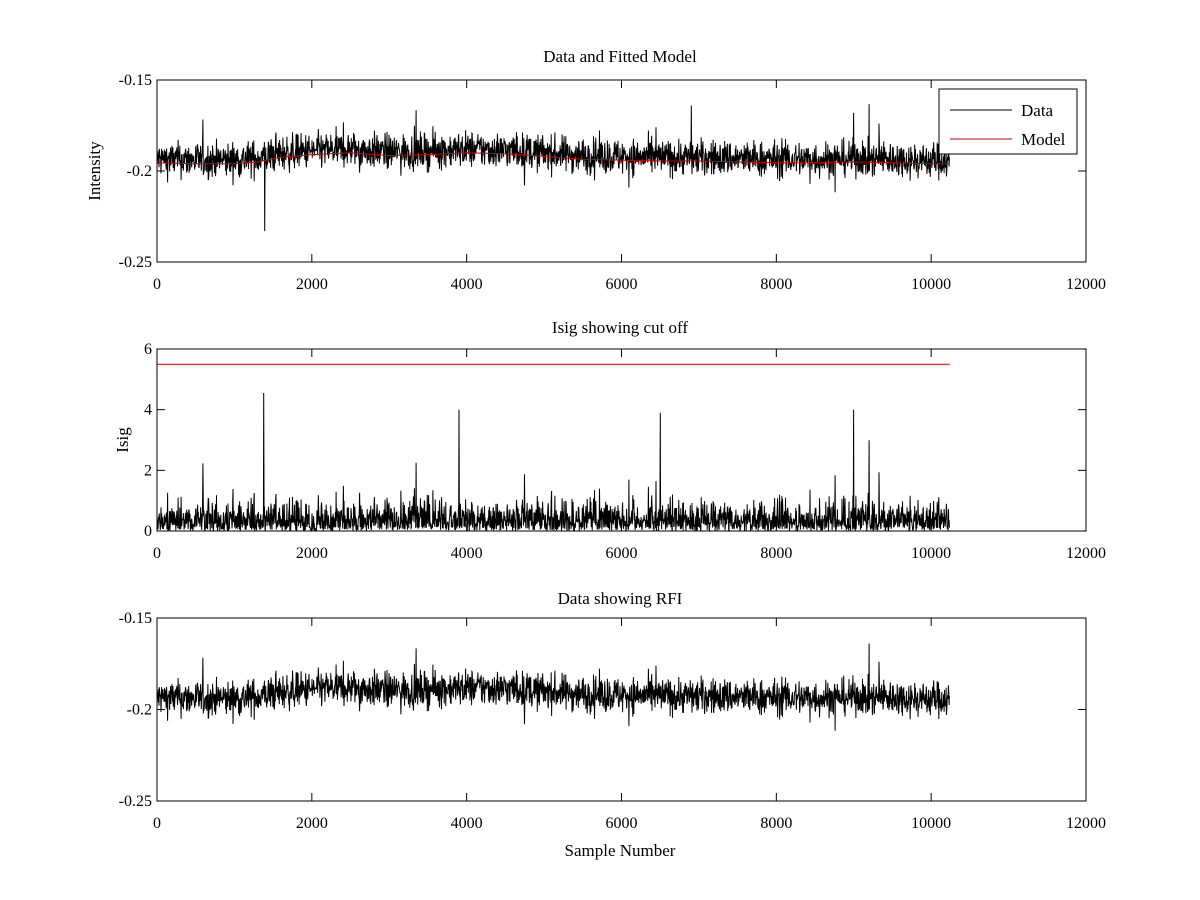 The height and width of the screenshot is (900, 1200). Describe the element at coordinates (620, 56) in the screenshot. I see `panel-title: Data and Fitted Model` at that location.